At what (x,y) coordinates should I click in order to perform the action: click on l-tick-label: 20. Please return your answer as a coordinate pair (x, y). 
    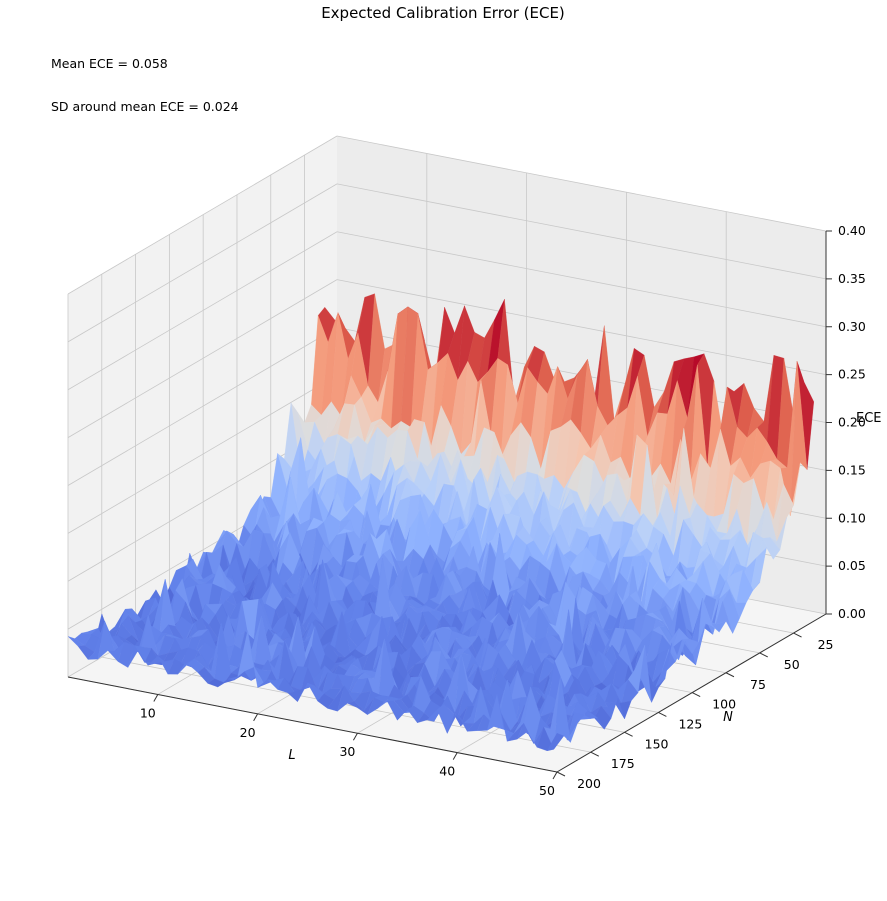
    Looking at the image, I should click on (248, 732).